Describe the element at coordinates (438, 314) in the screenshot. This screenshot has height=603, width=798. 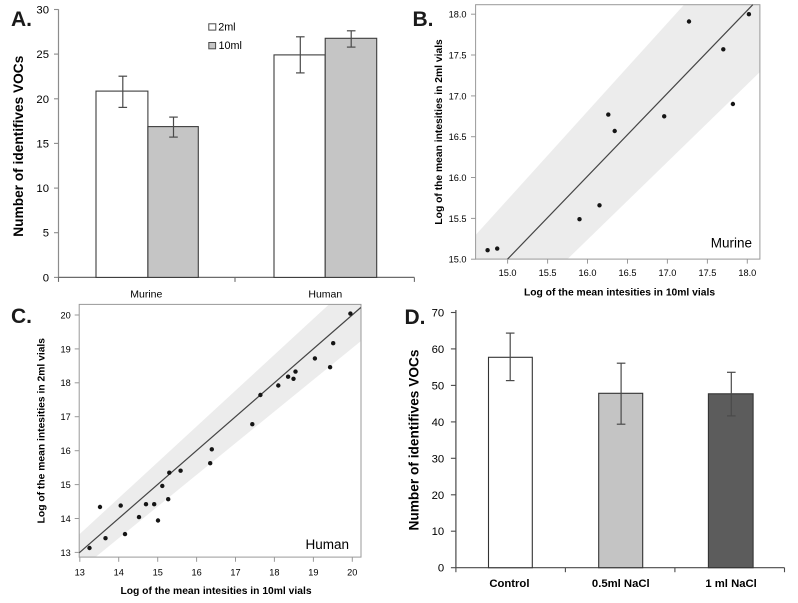
I see `svg-text: 70` at that location.